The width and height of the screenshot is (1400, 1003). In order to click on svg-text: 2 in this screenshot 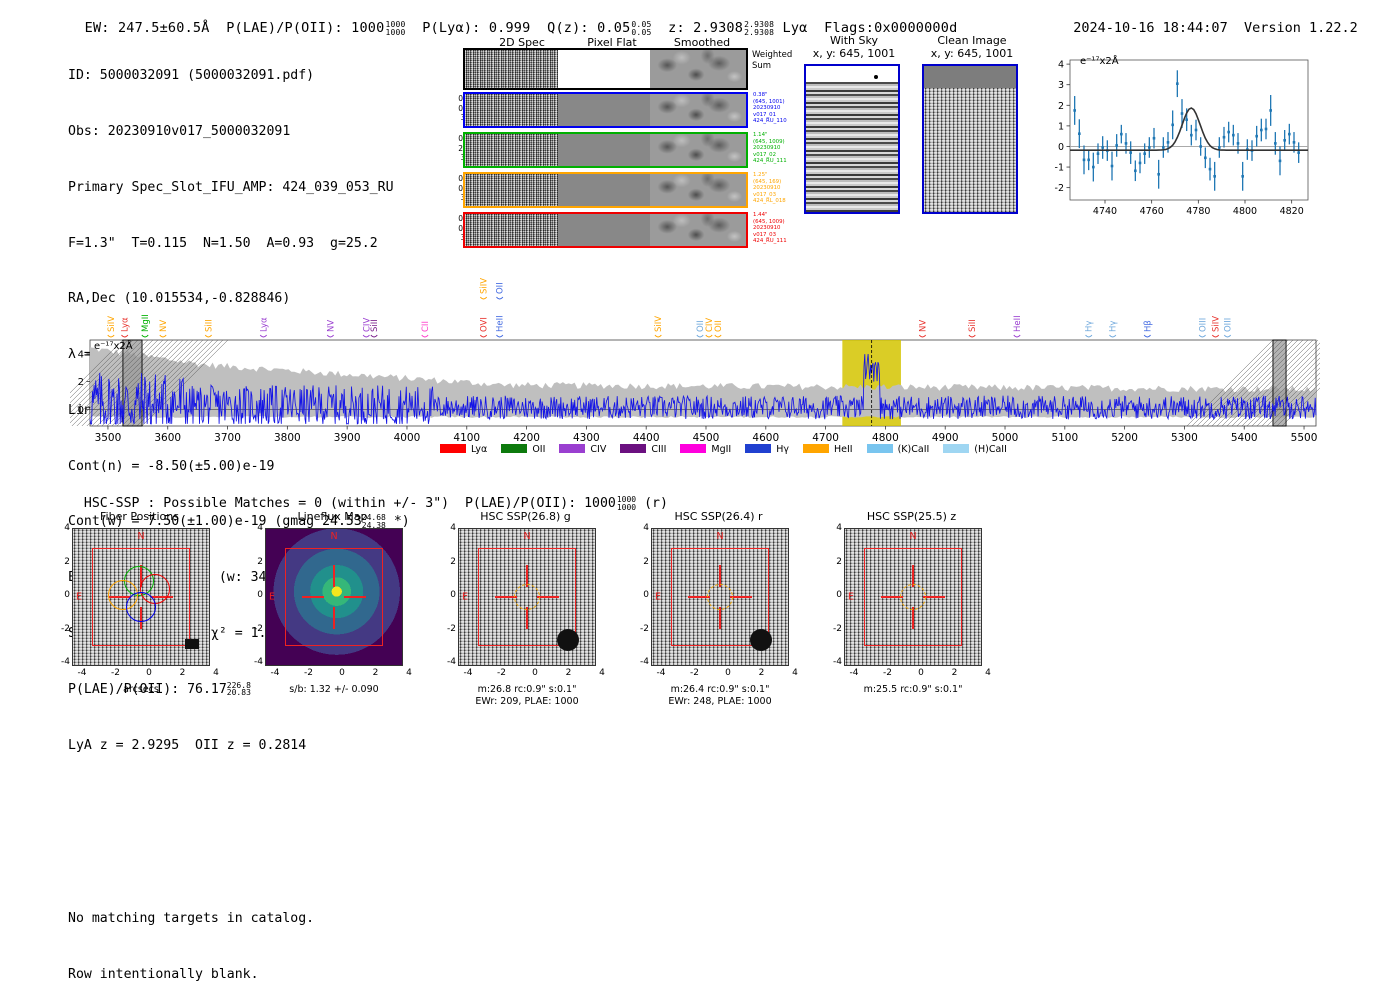, I will do `click(1061, 106)`.